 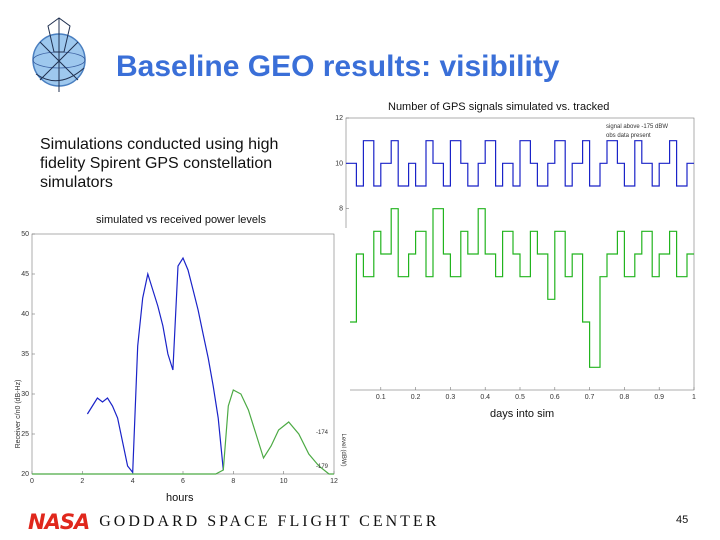 What do you see at coordinates (25, 314) in the screenshot?
I see `y-tick-label: 40` at bounding box center [25, 314].